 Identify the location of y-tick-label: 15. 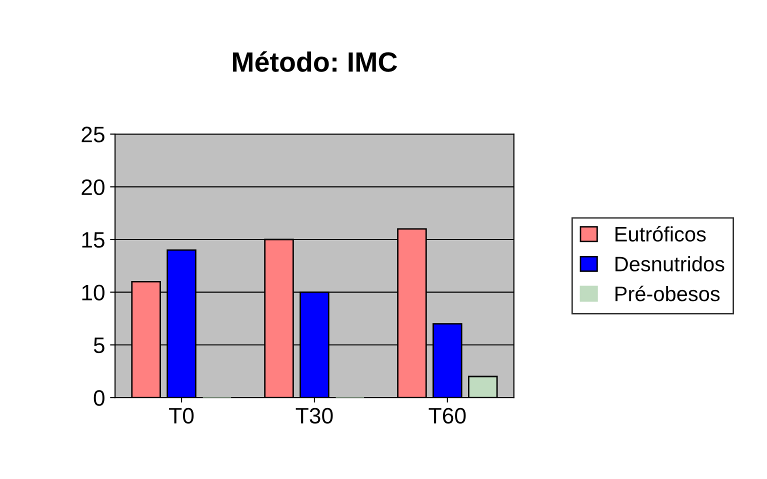
(93, 240).